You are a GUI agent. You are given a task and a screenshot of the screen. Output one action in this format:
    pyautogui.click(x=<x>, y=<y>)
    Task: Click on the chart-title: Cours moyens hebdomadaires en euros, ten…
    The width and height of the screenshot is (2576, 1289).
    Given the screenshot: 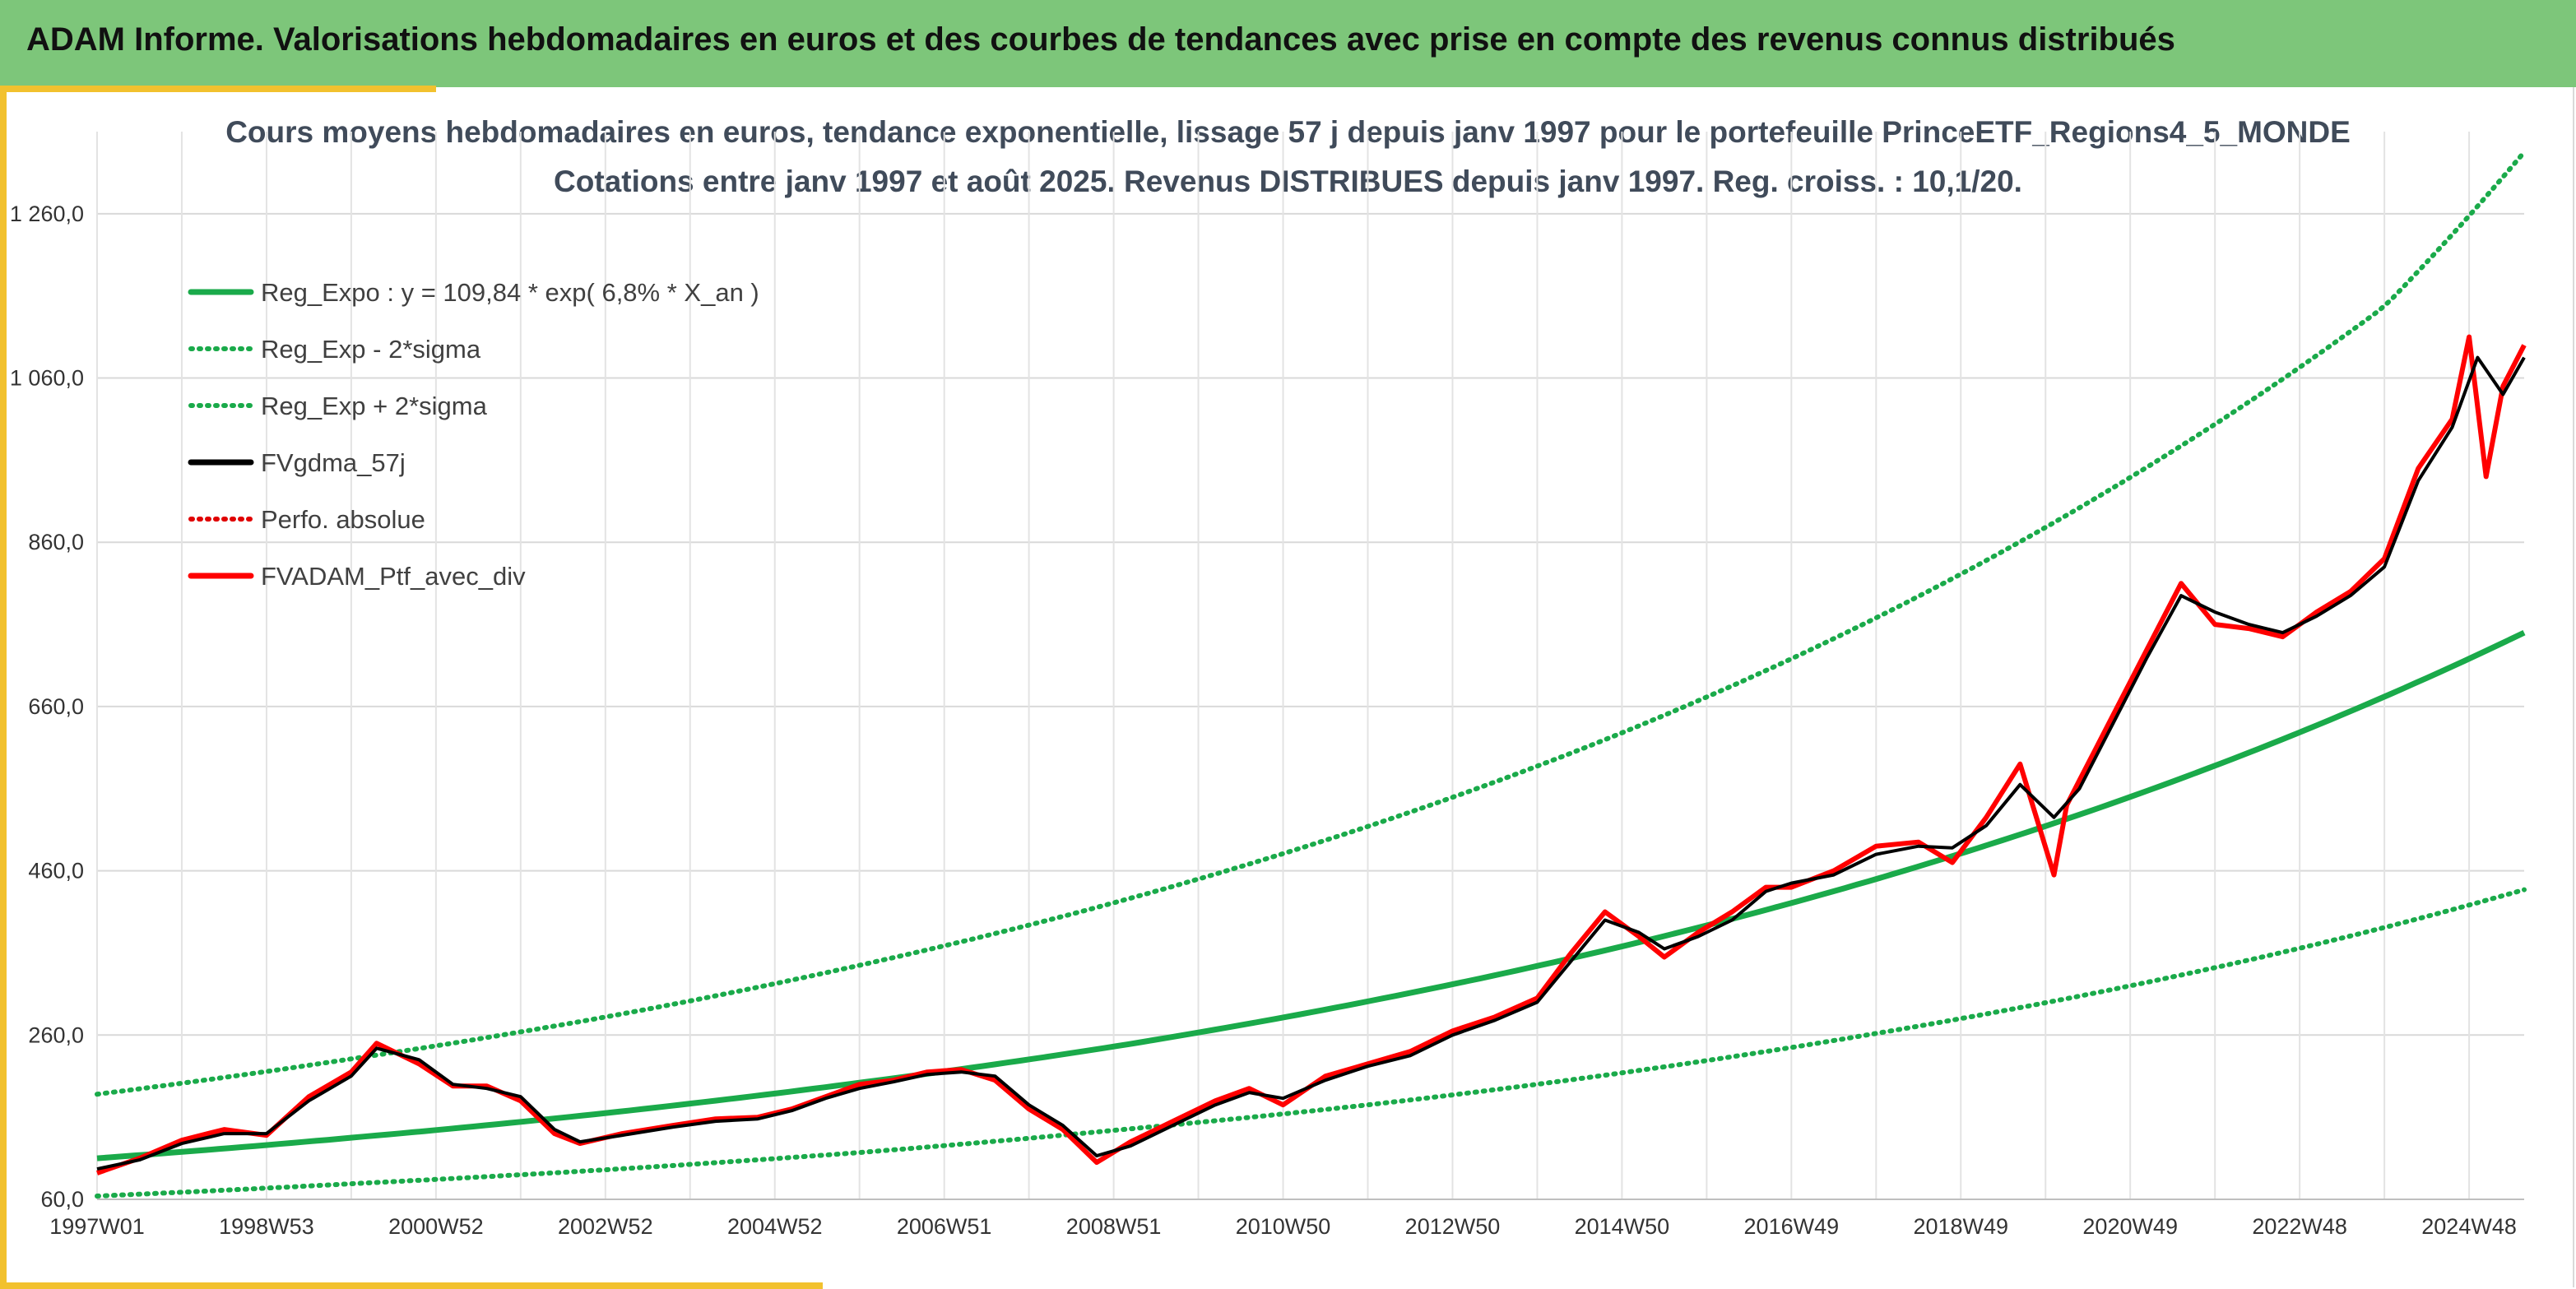 What is the action you would take?
    pyautogui.click(x=1288, y=132)
    